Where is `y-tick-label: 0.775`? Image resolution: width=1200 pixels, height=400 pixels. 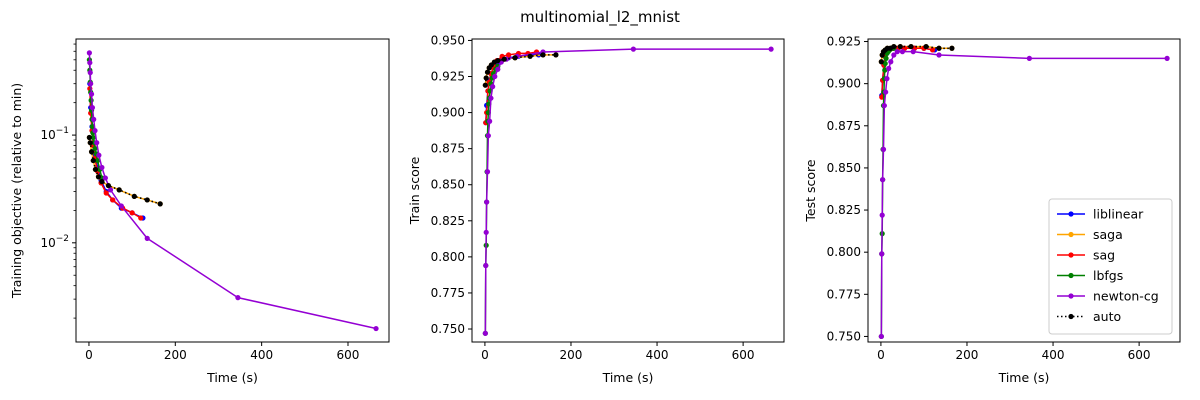
y-tick-label: 0.775 is located at coordinates (448, 293).